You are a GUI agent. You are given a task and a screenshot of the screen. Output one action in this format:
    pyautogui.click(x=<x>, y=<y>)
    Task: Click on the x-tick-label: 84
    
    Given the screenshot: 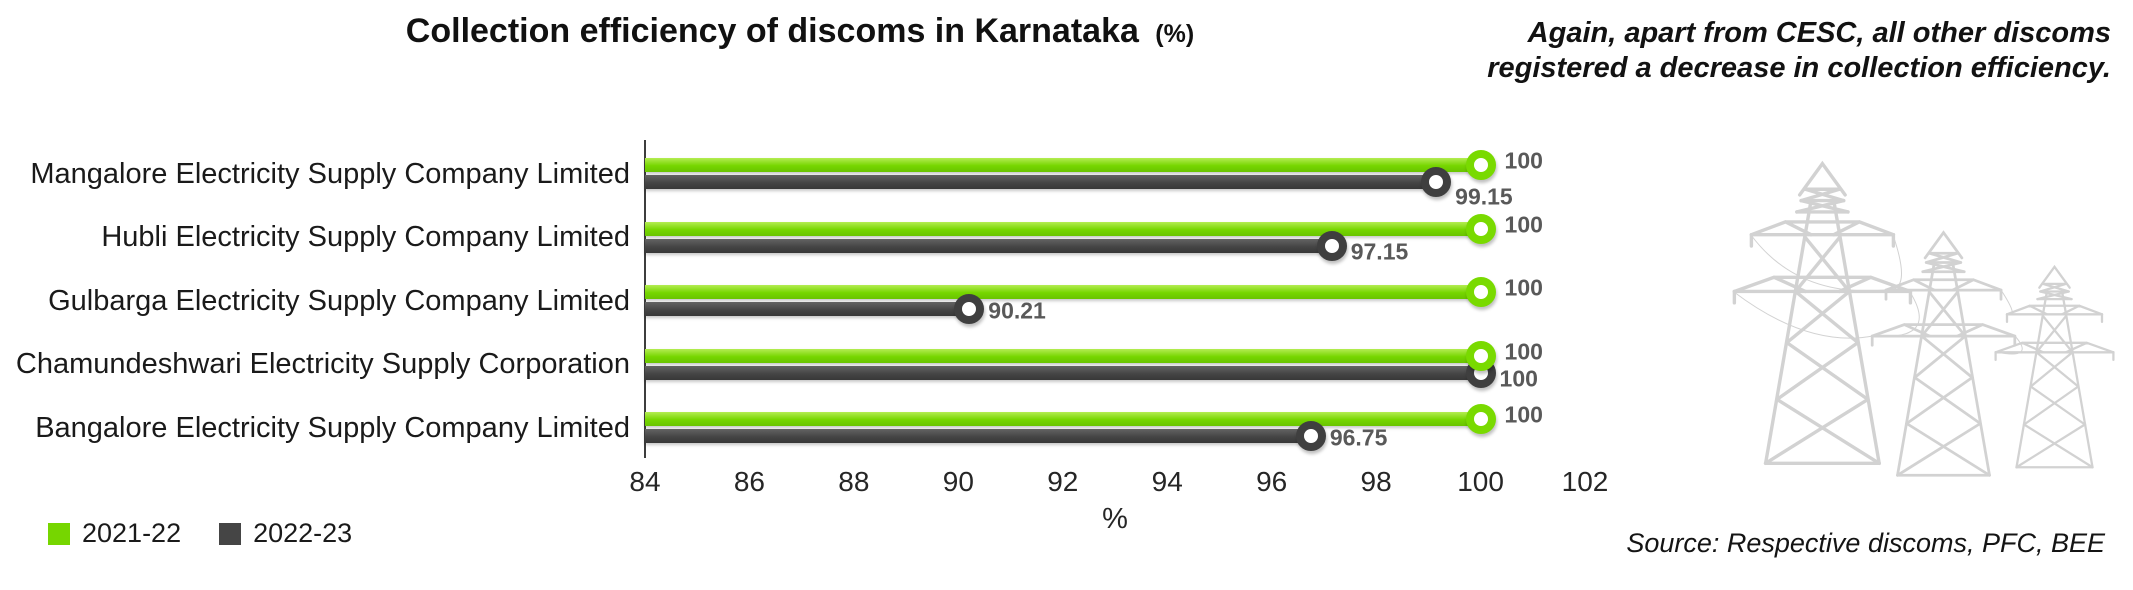 What is the action you would take?
    pyautogui.click(x=645, y=481)
    